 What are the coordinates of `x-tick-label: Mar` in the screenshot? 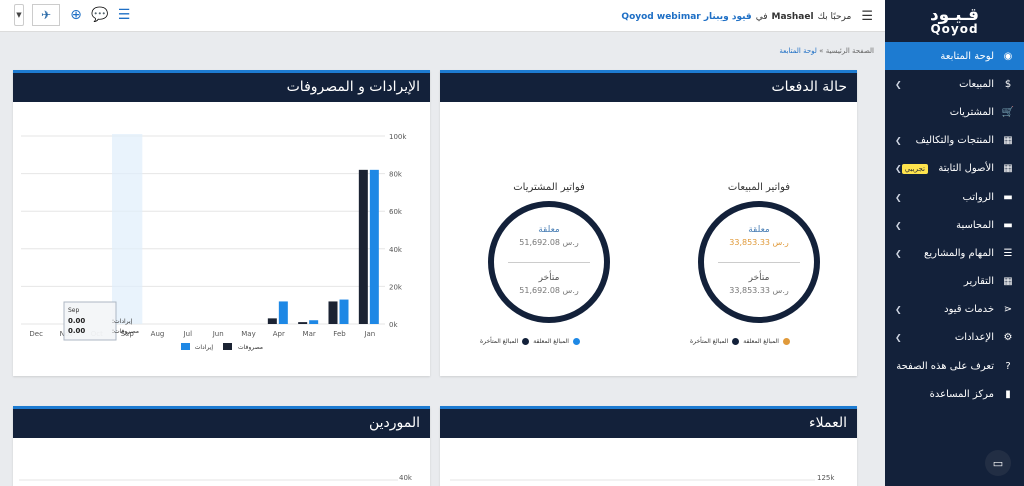 It's located at (309, 334).